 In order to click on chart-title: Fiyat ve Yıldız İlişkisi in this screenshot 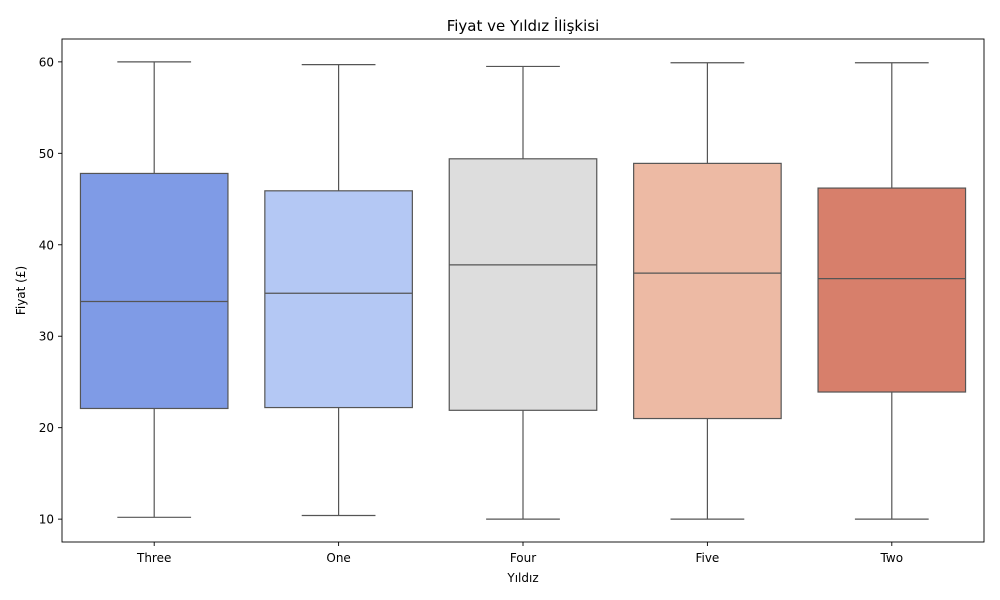, I will do `click(523, 25)`.